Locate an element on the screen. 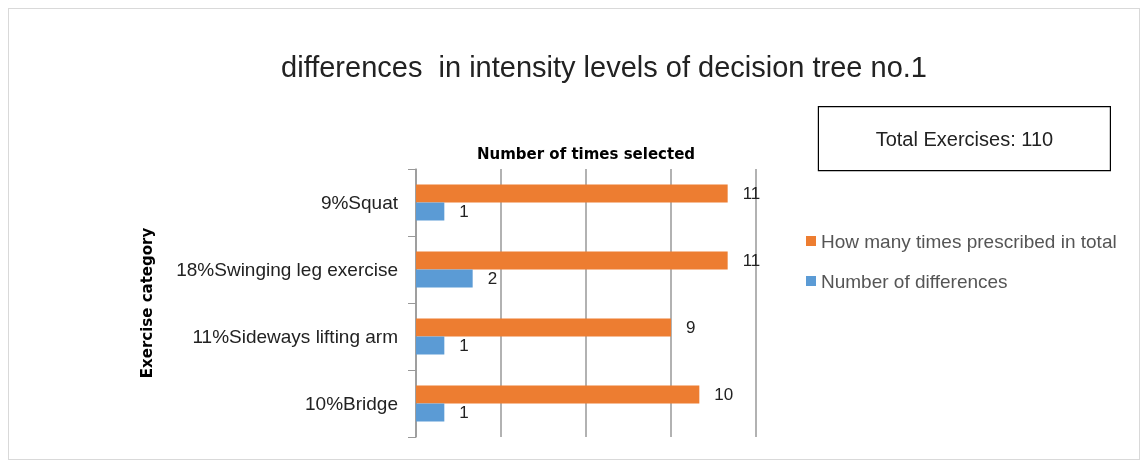 The image size is (1146, 466). x-axis-title: Number of times selected is located at coordinates (586, 153).